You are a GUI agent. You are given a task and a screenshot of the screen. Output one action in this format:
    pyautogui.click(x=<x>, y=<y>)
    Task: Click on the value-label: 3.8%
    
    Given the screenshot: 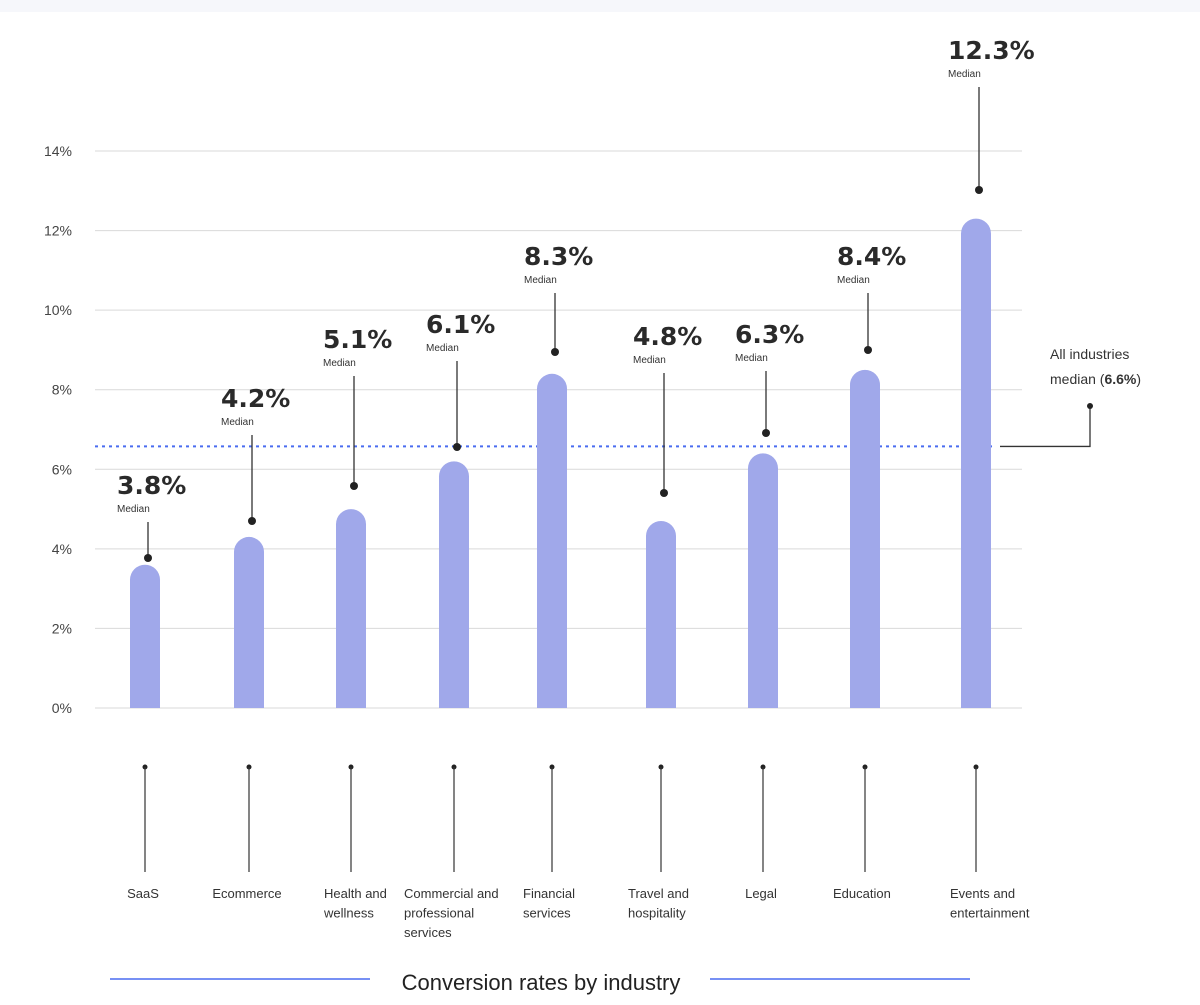 What is the action you would take?
    pyautogui.click(x=151, y=485)
    